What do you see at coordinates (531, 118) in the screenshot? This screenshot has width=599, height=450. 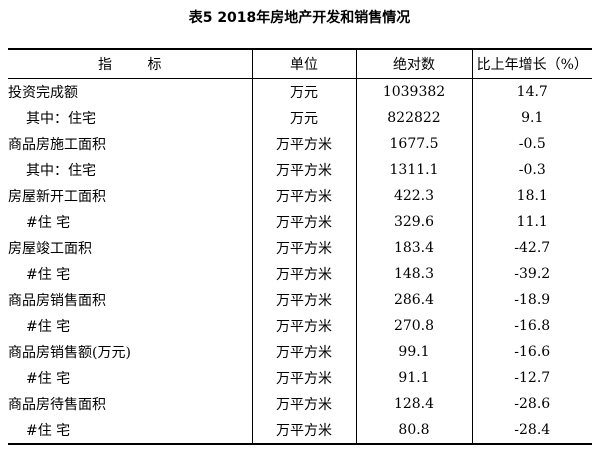 I see `row-growth-value: 9.1` at bounding box center [531, 118].